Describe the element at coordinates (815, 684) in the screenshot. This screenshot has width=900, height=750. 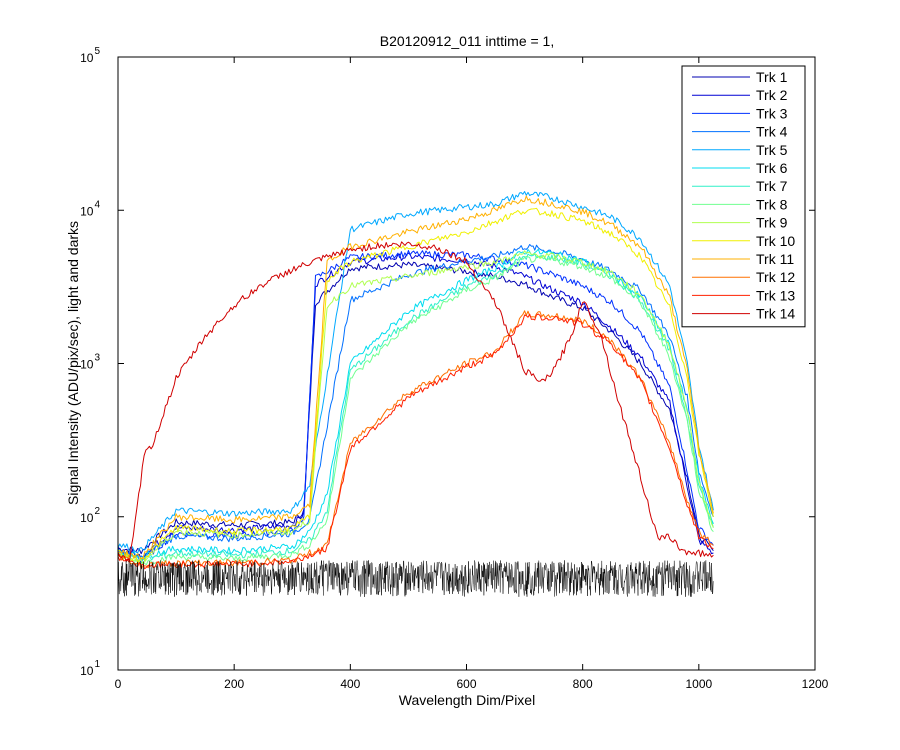
I see `x-tick-label: 1200` at that location.